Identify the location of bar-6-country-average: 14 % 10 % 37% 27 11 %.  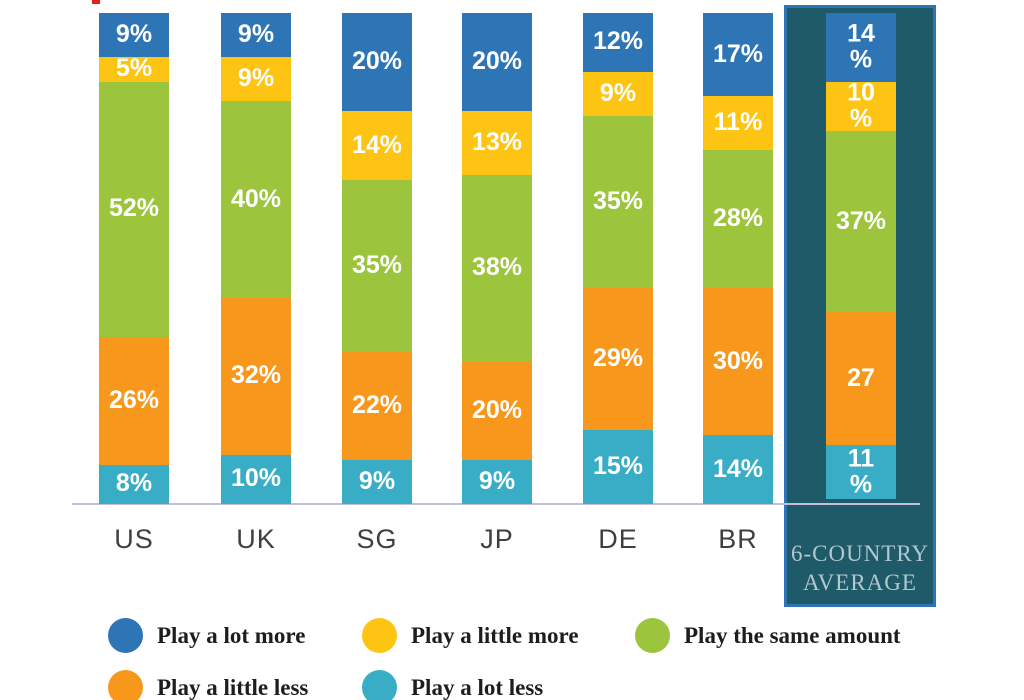
(861, 256).